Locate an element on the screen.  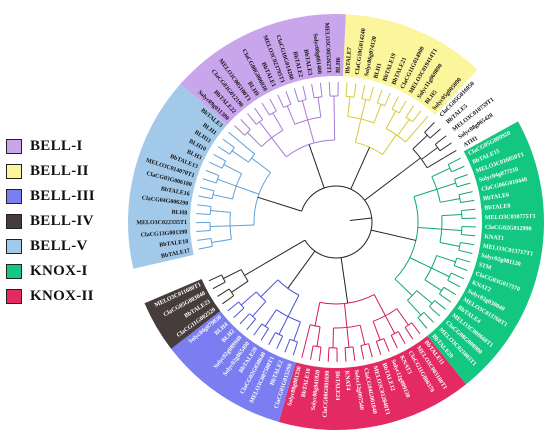
legend-label: KNOX-I is located at coordinates (59, 271).